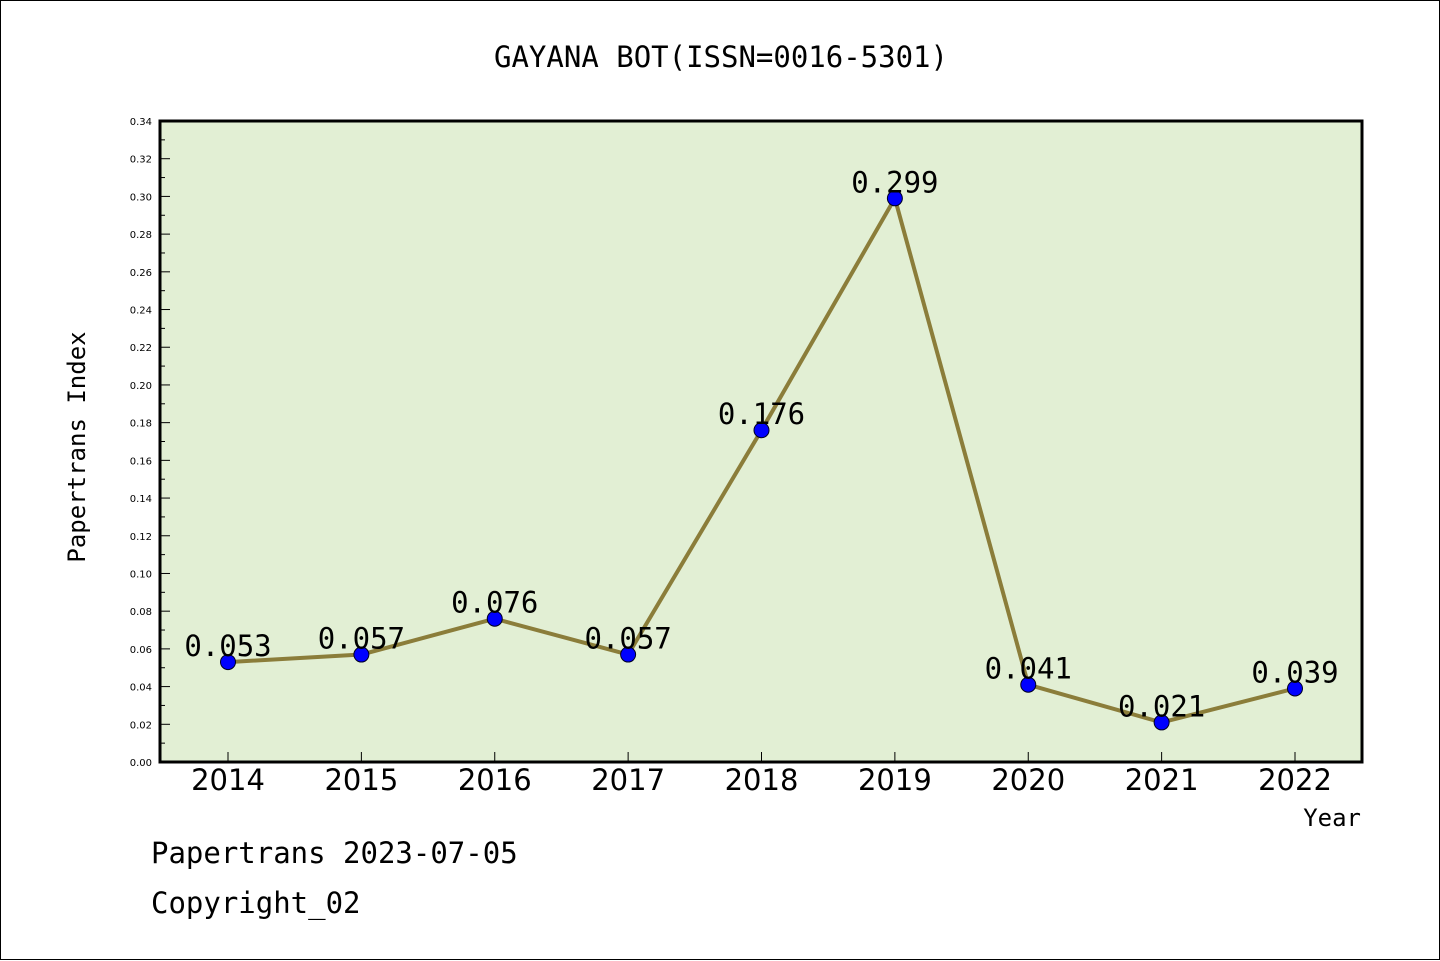 This screenshot has height=961, width=1440. I want to click on y-tick-label: 0.30, so click(141, 197).